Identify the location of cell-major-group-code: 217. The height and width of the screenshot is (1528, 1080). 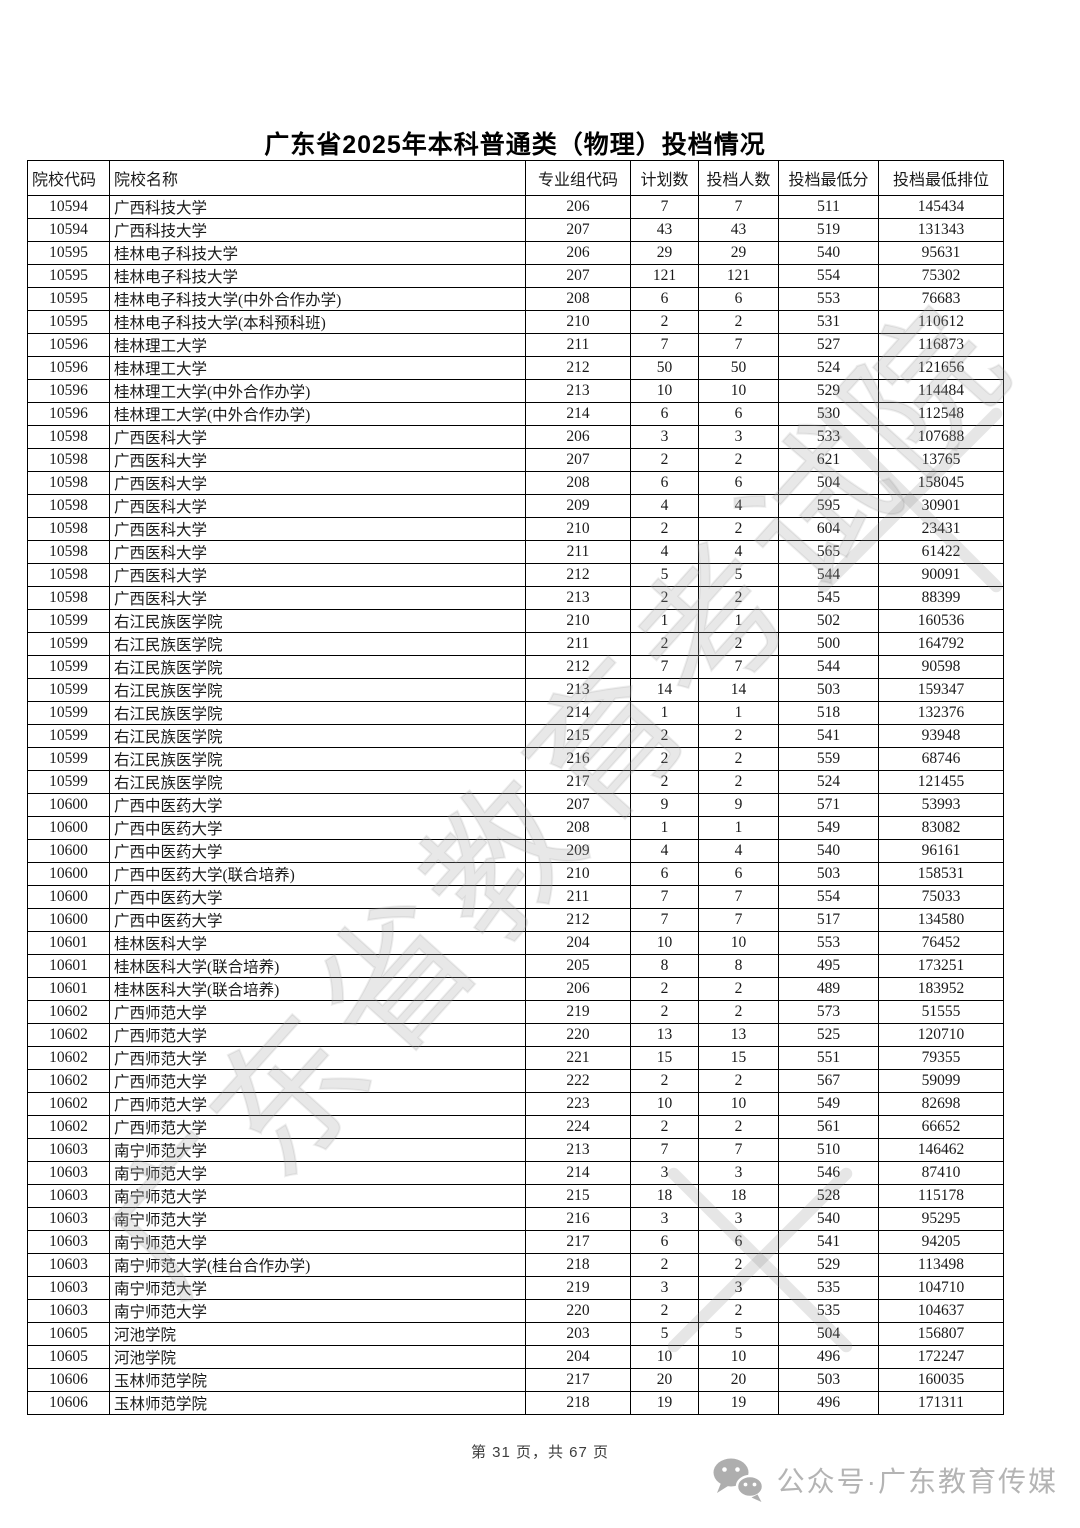
(578, 1242).